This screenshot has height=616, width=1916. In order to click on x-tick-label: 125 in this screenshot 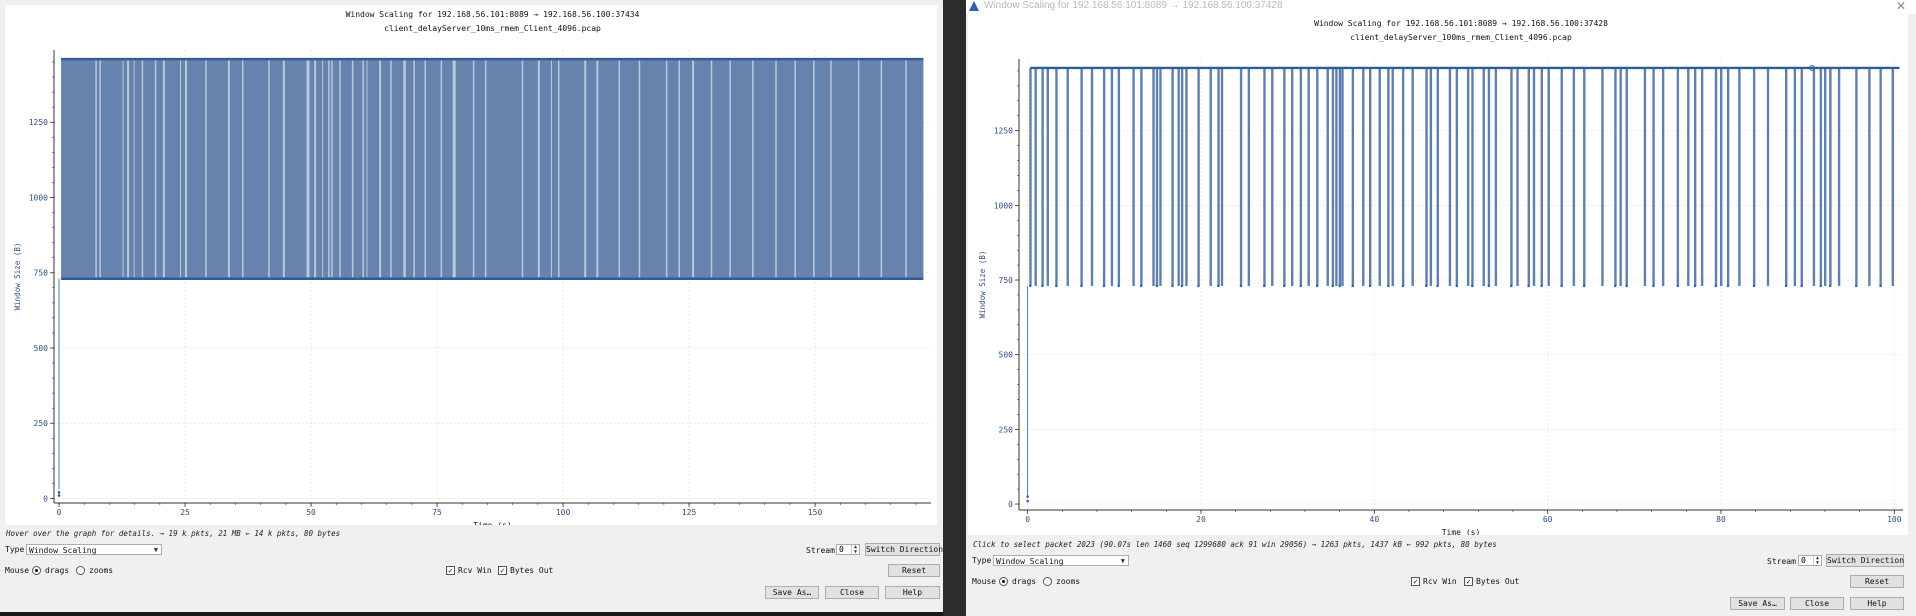, I will do `click(689, 512)`.